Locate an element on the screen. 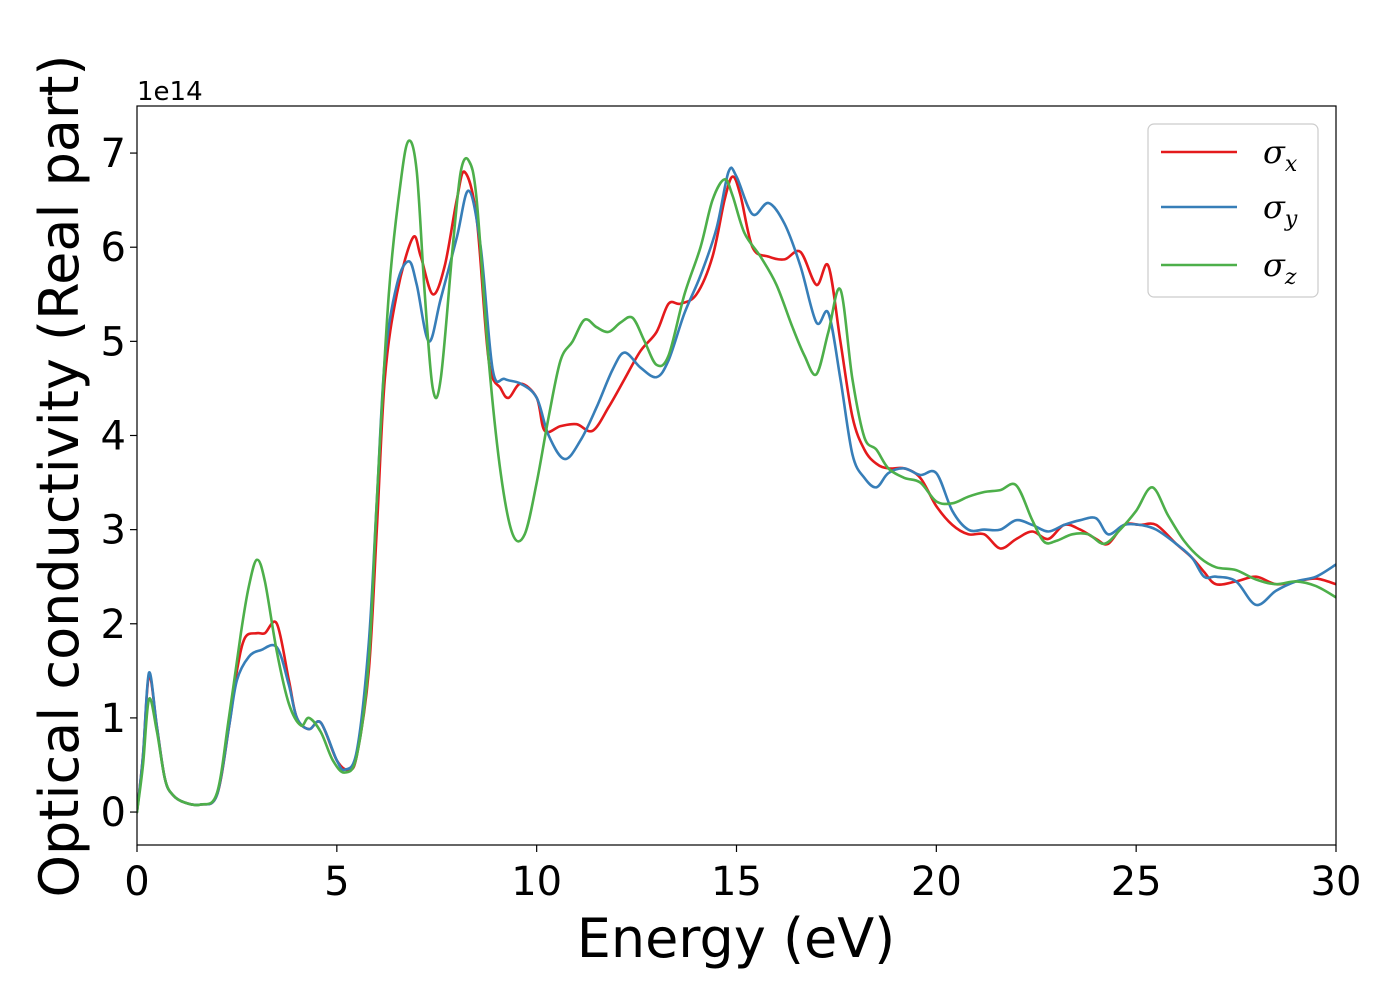  x-tick-label: 10 is located at coordinates (536, 882).